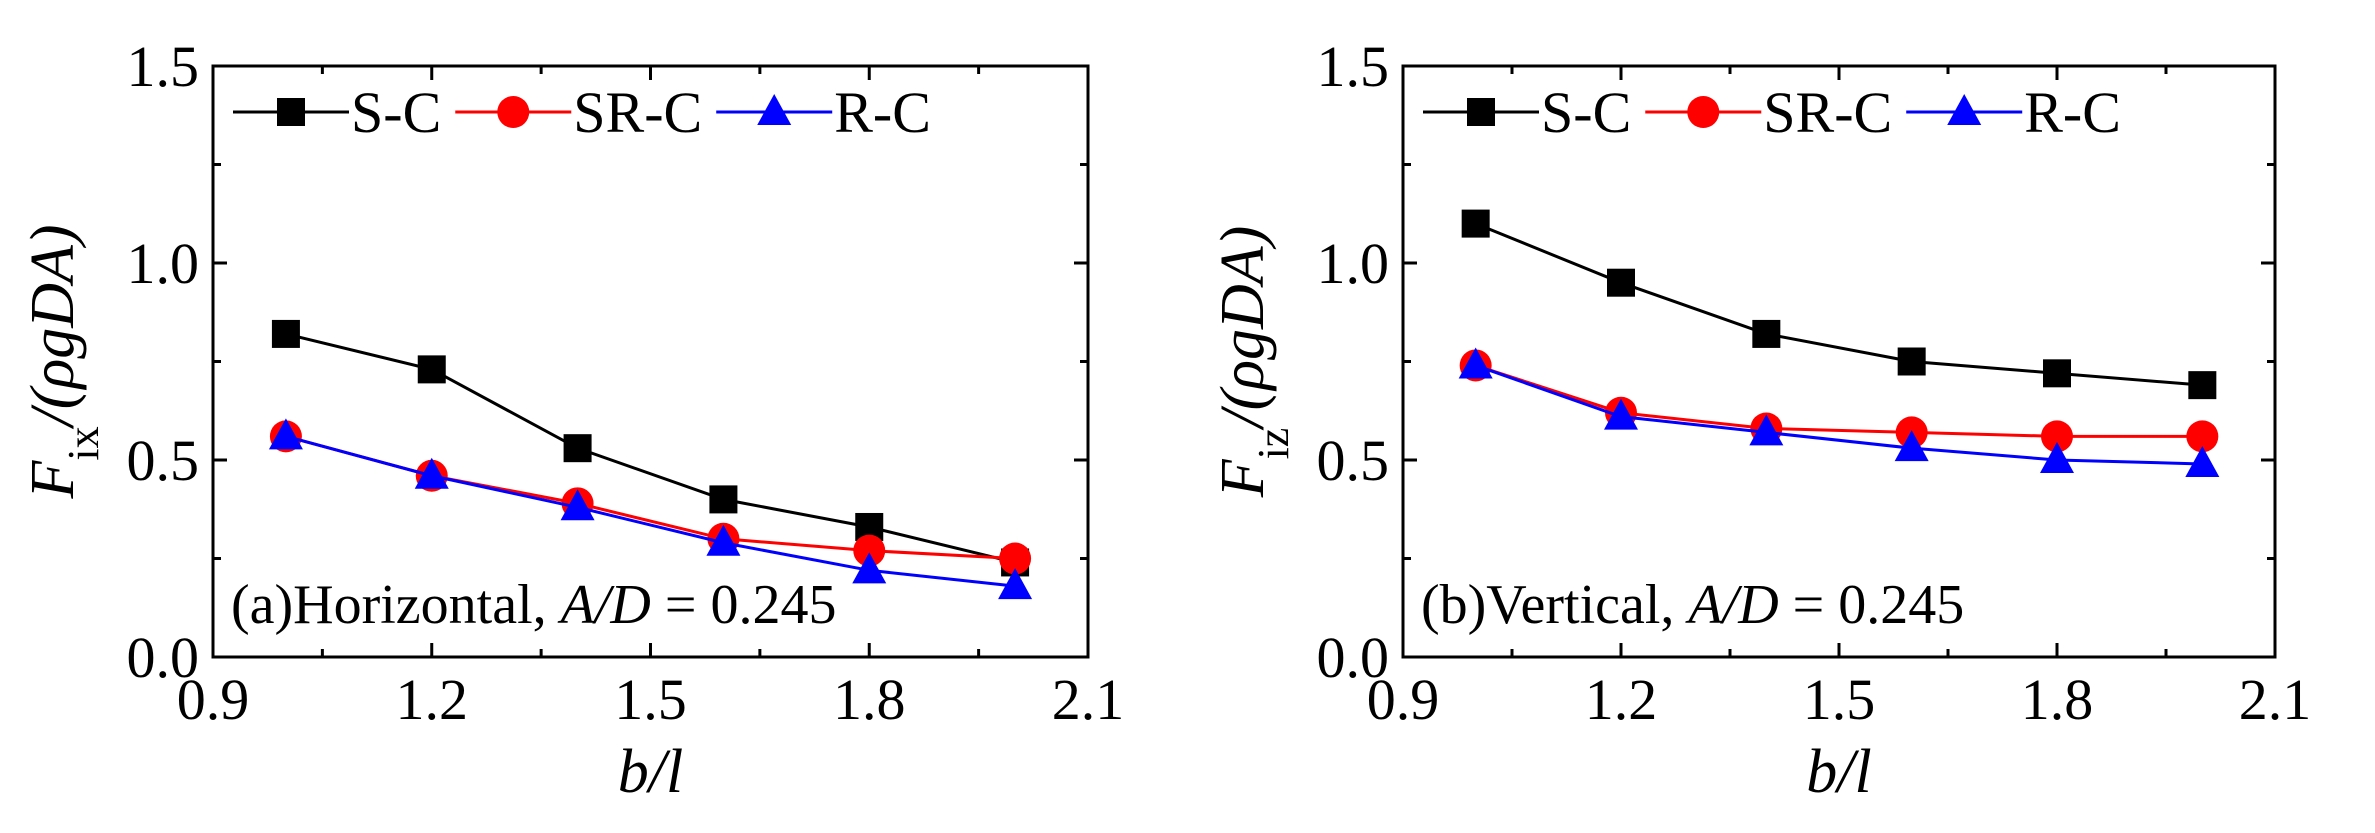 The image size is (2375, 833). What do you see at coordinates (533, 605) in the screenshot?
I see `panel-annotation: (a)Horizontal, A/D = 0.245` at bounding box center [533, 605].